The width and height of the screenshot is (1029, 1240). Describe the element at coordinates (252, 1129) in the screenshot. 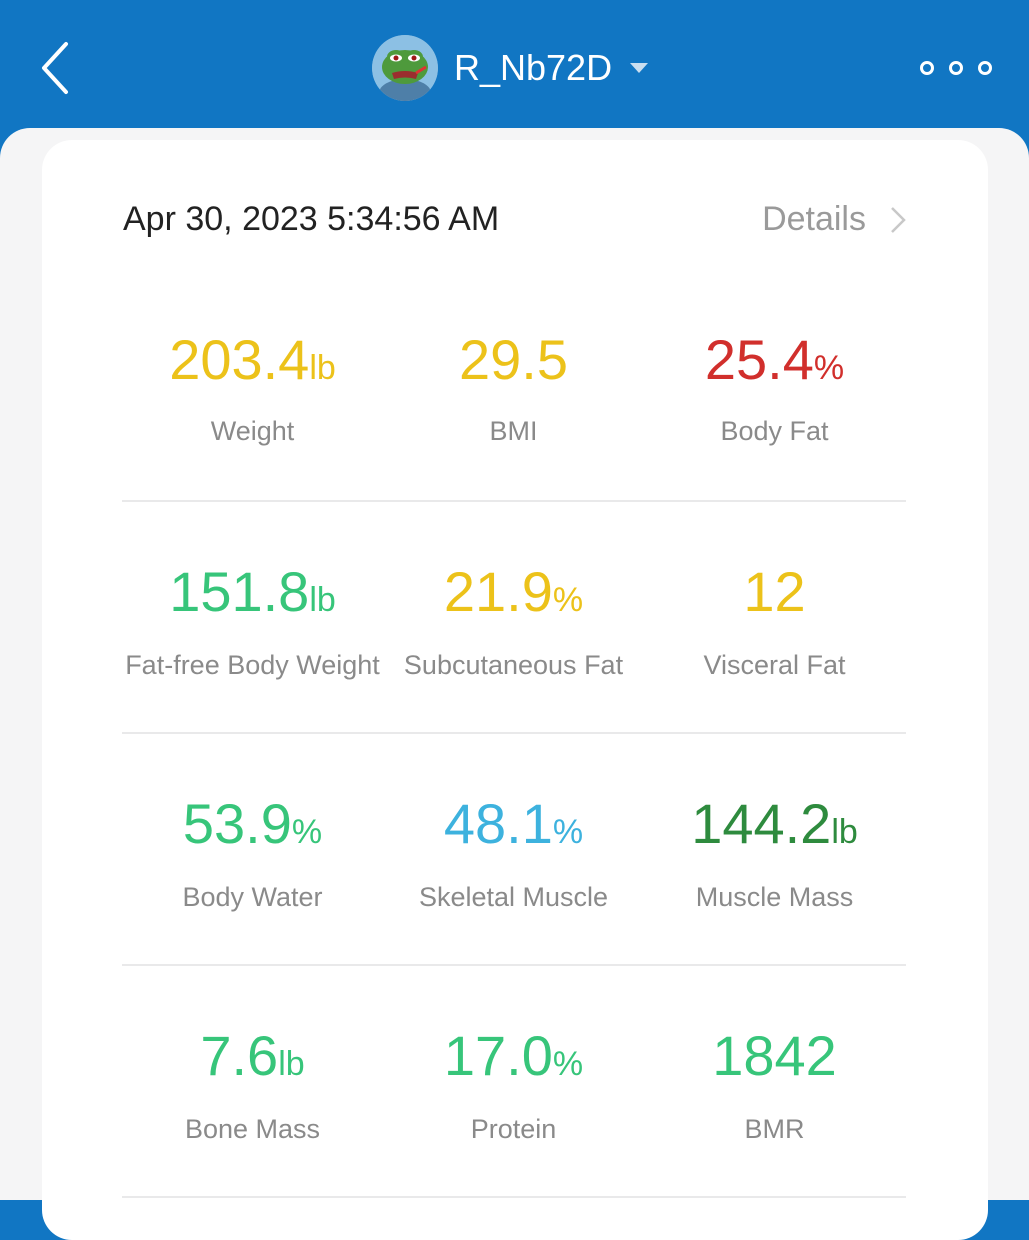

I see `metric-label: Bone Mass` at that location.